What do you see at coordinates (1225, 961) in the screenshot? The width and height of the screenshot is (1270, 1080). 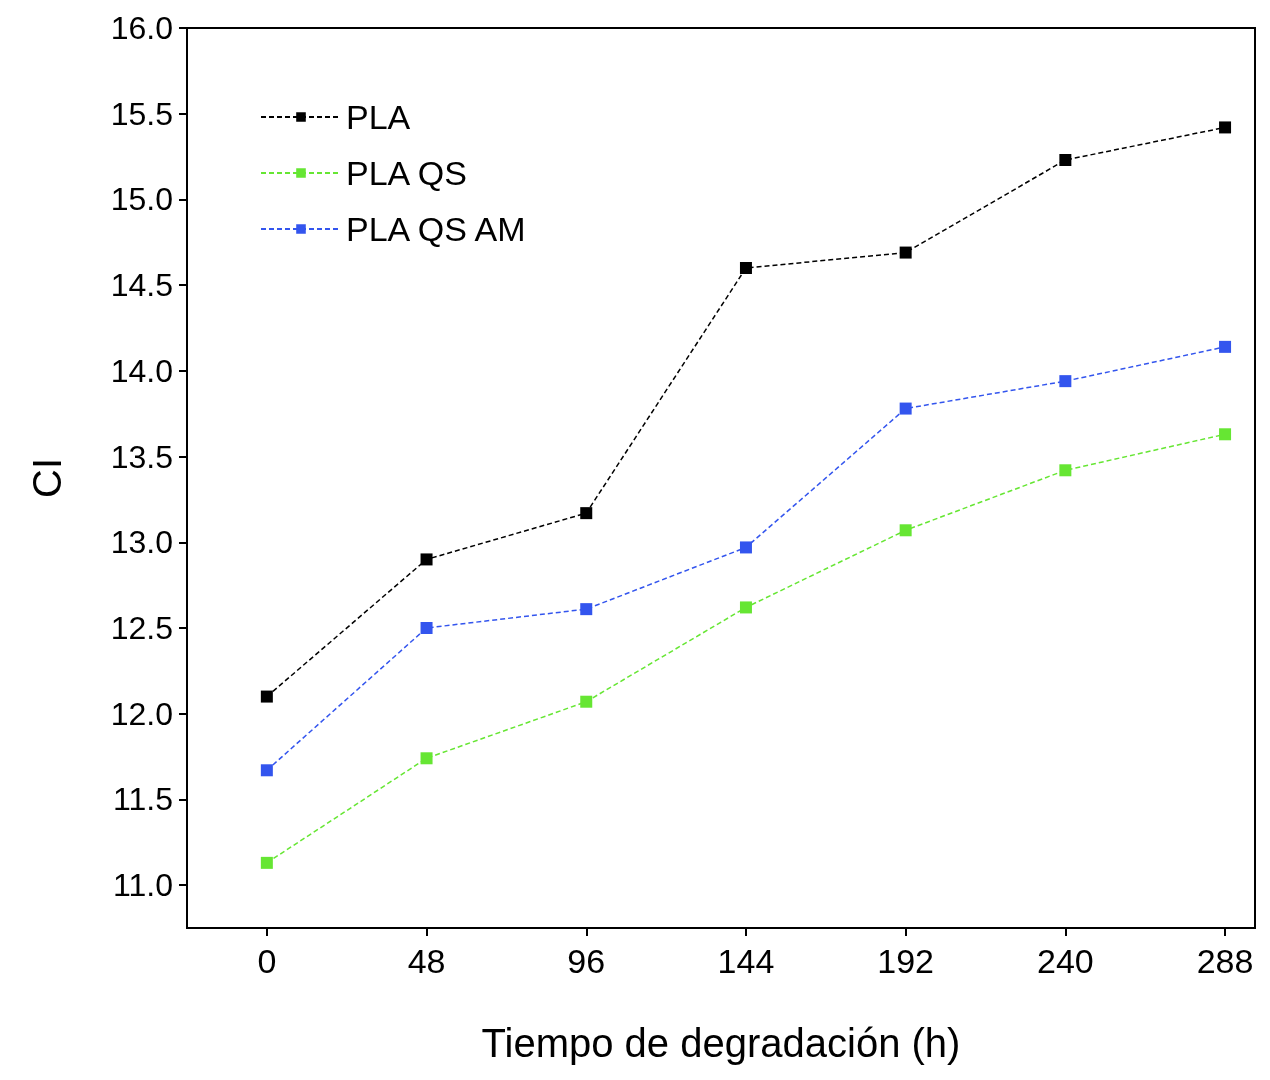 I see `x-tick-label: 288` at bounding box center [1225, 961].